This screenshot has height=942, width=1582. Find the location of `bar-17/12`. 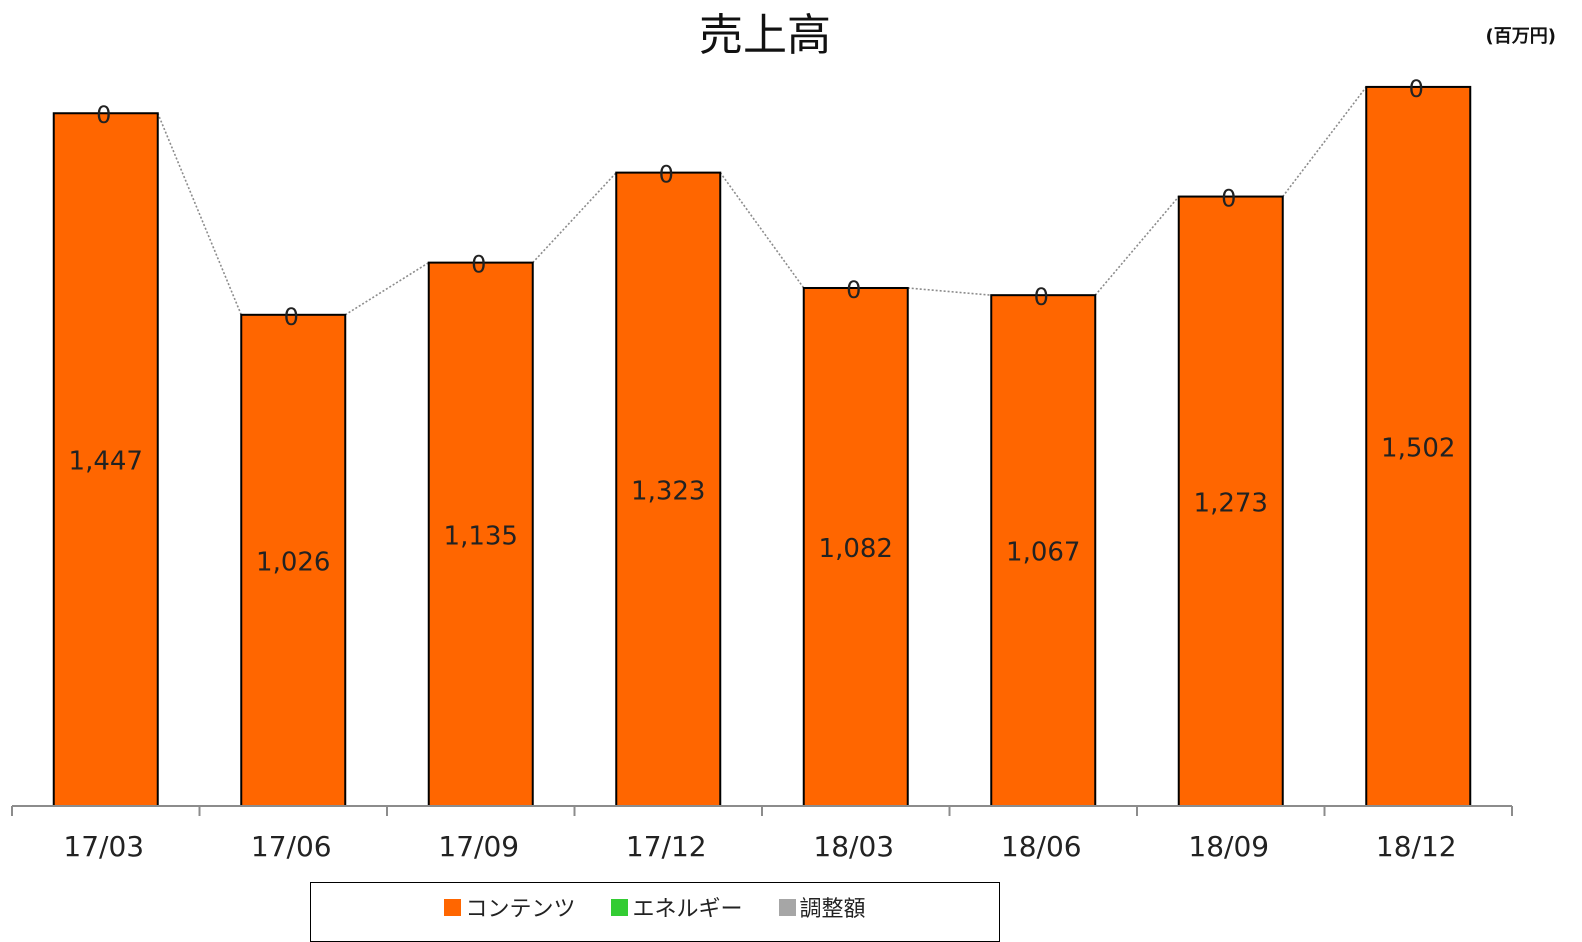

bar-17/12 is located at coordinates (668, 489).